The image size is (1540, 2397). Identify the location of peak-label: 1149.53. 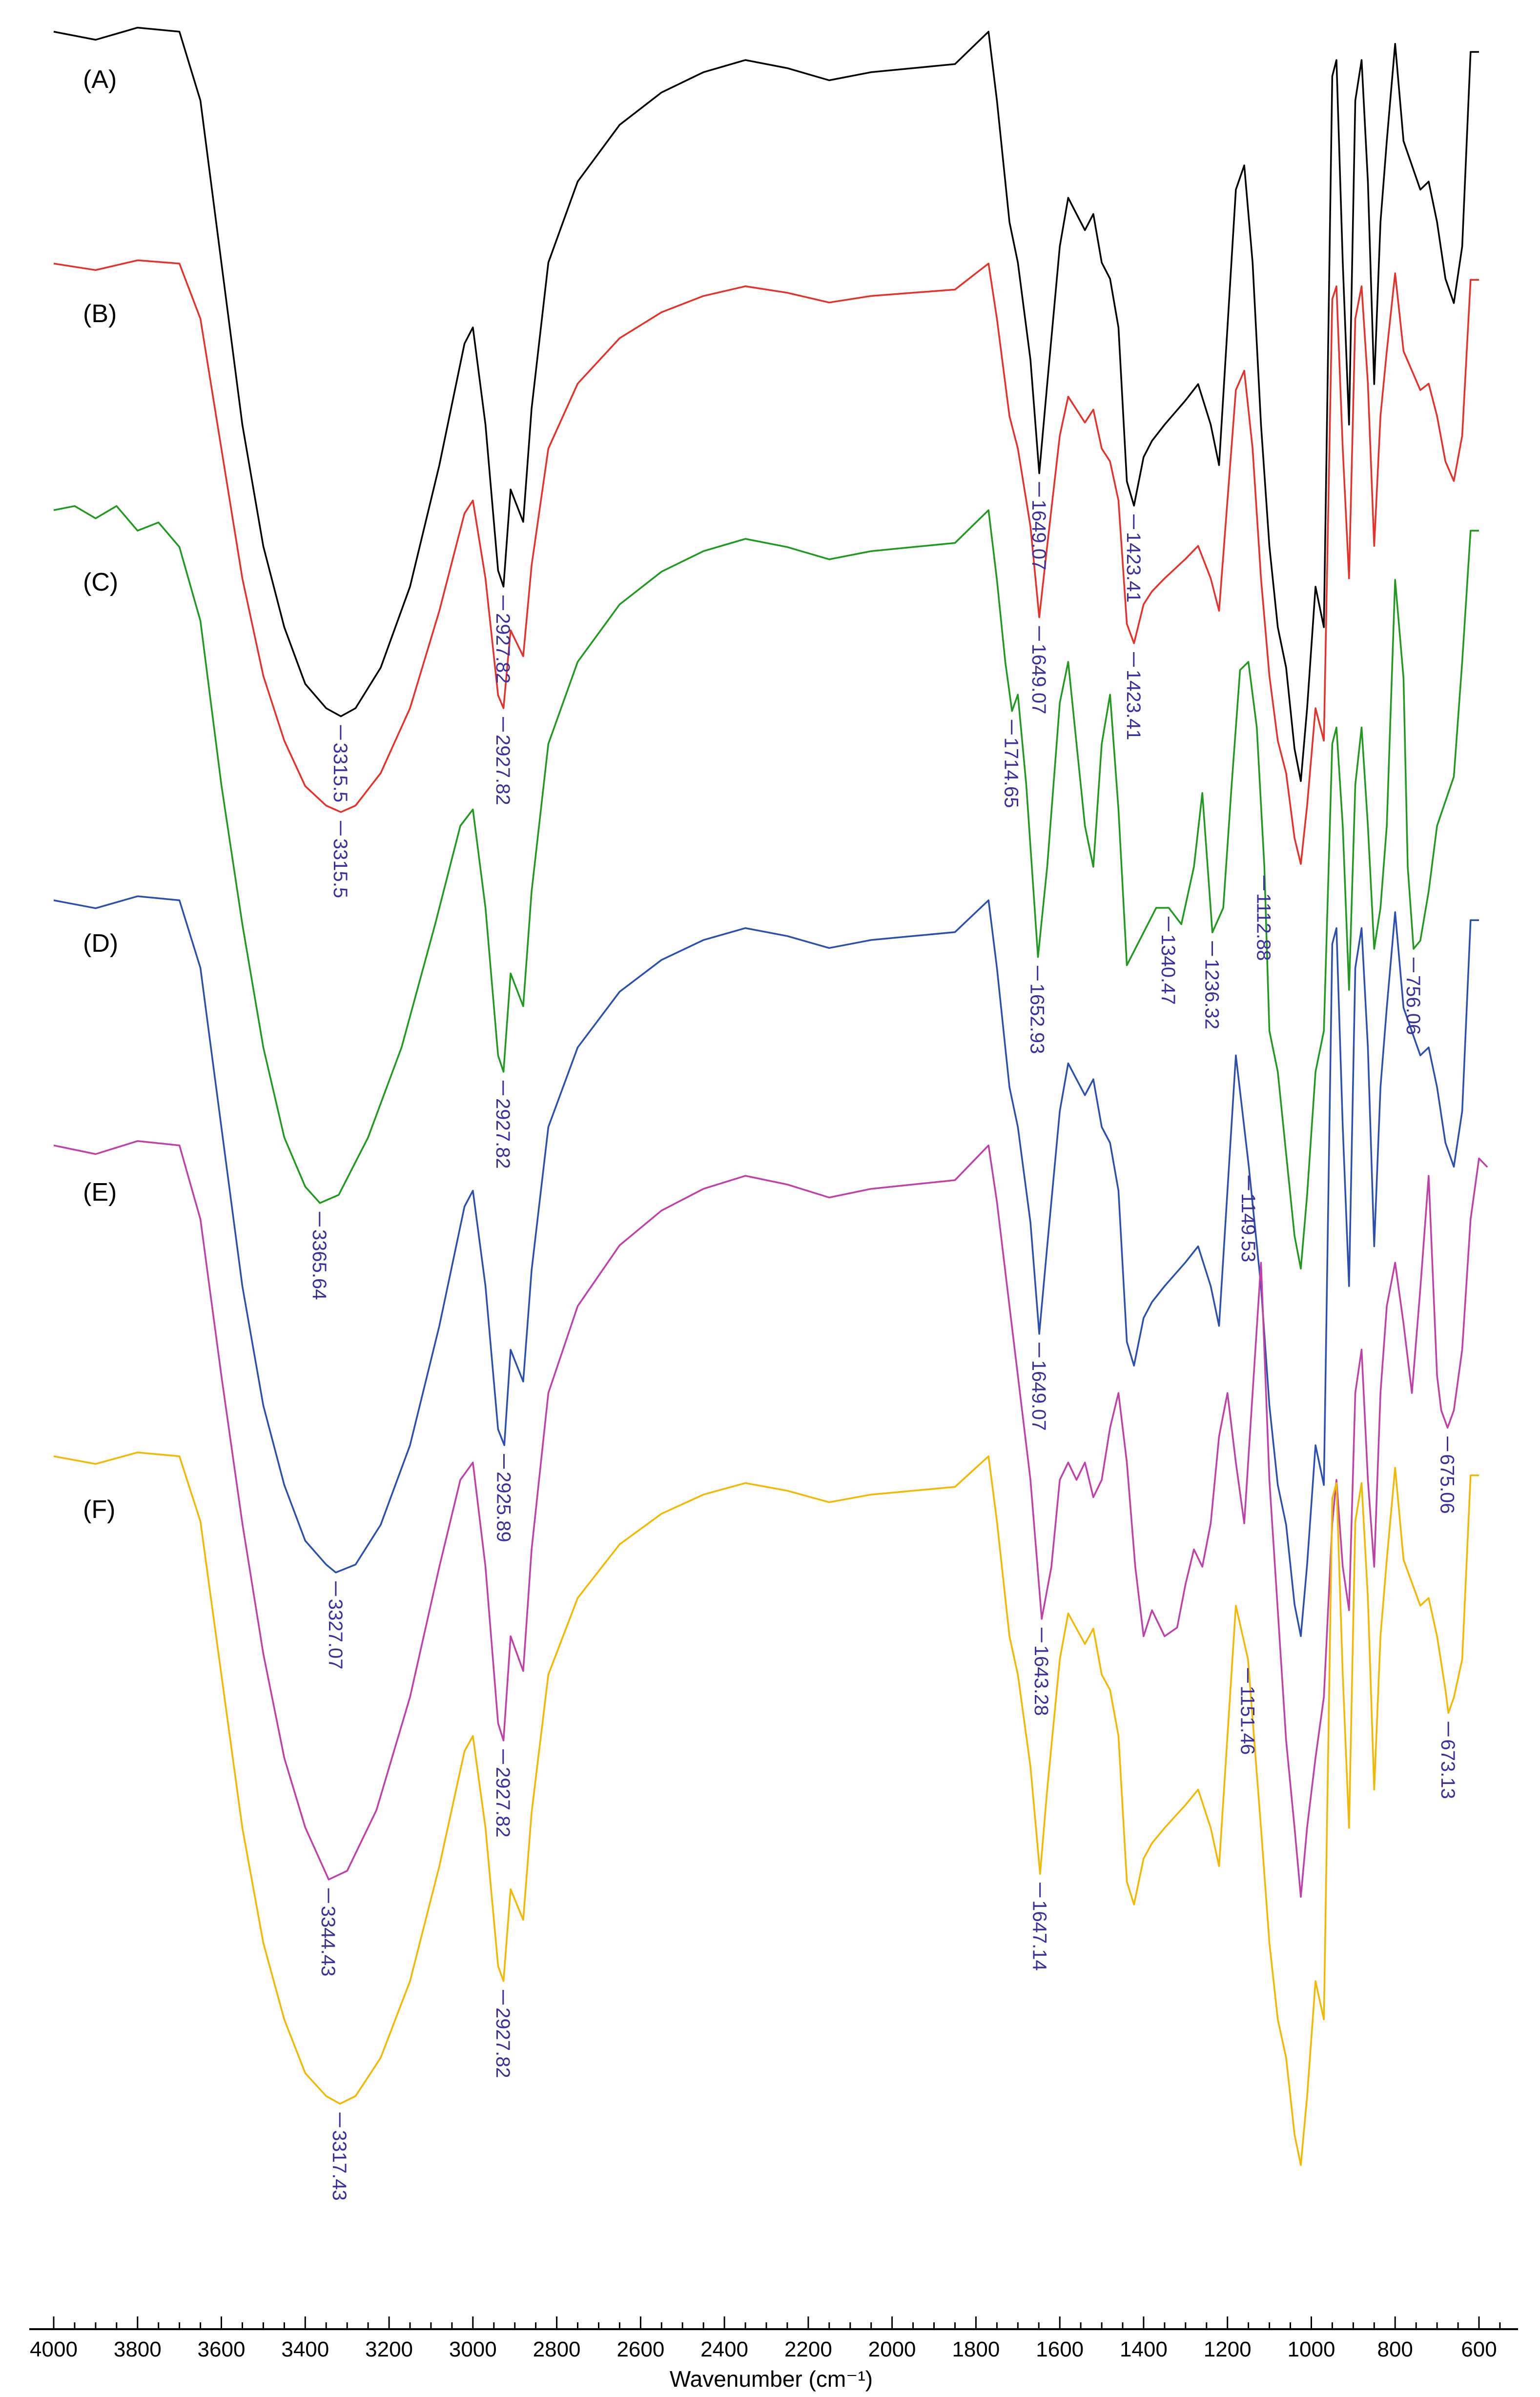
(1248, 1228).